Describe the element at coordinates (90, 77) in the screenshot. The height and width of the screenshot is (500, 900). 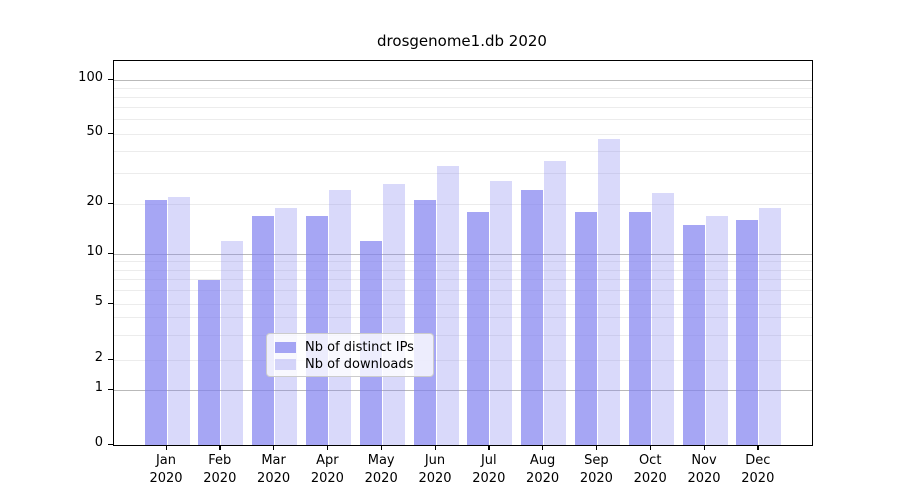
I see `y-tick-label: 100` at that location.